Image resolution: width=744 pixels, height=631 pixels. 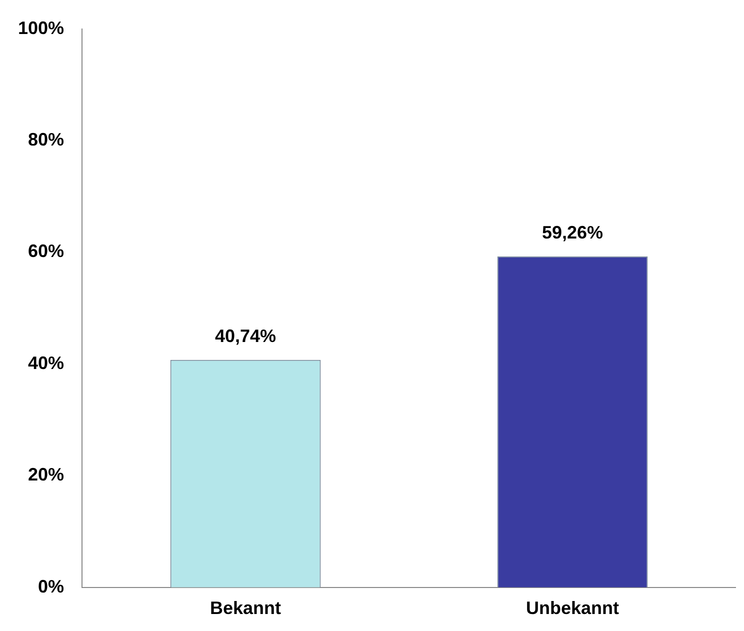 I want to click on y-tick-label: 80%, so click(x=46, y=139).